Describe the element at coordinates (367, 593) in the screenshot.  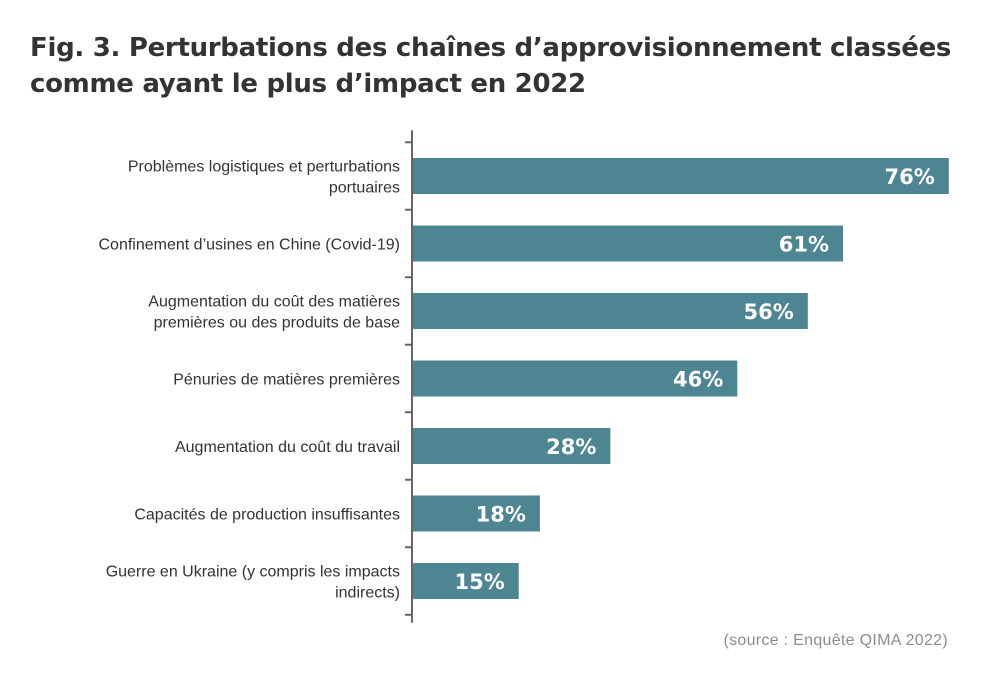
I see `category-label-7-line-2: indirects)` at that location.